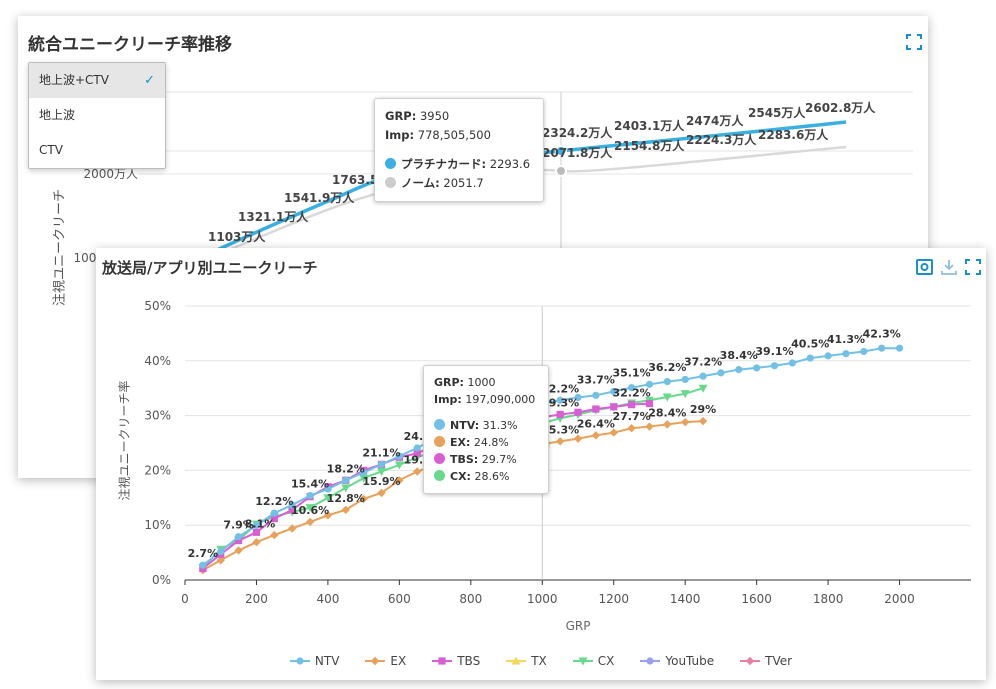 Image resolution: width=996 pixels, height=689 pixels. What do you see at coordinates (561, 171) in the screenshot?
I see `highlight-point-norm` at bounding box center [561, 171].